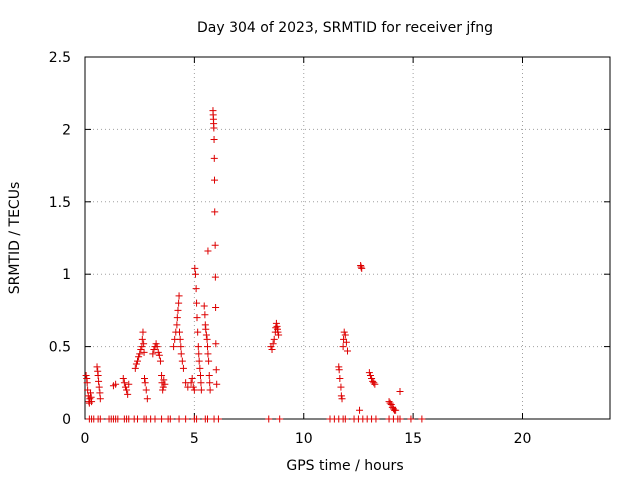 The width and height of the screenshot is (640, 480). What do you see at coordinates (15, 238) in the screenshot?
I see `y-axis-label: SRMTID / TECUs` at bounding box center [15, 238].